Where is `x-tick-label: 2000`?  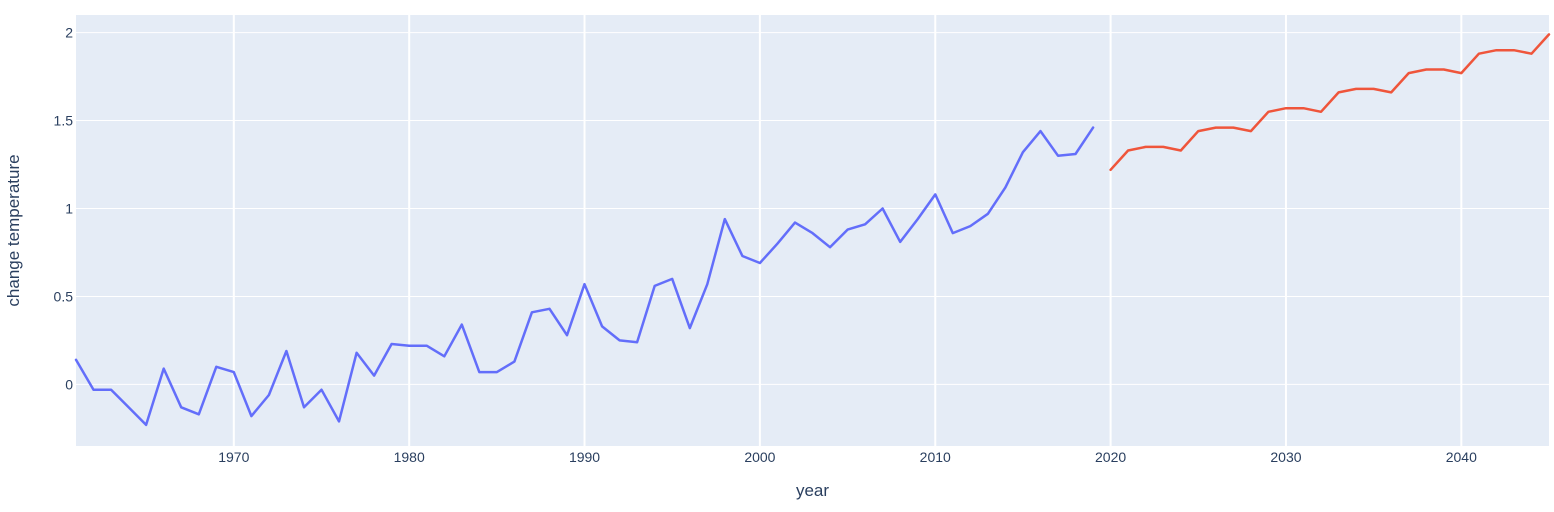
x-tick-label: 2000 is located at coordinates (759, 457).